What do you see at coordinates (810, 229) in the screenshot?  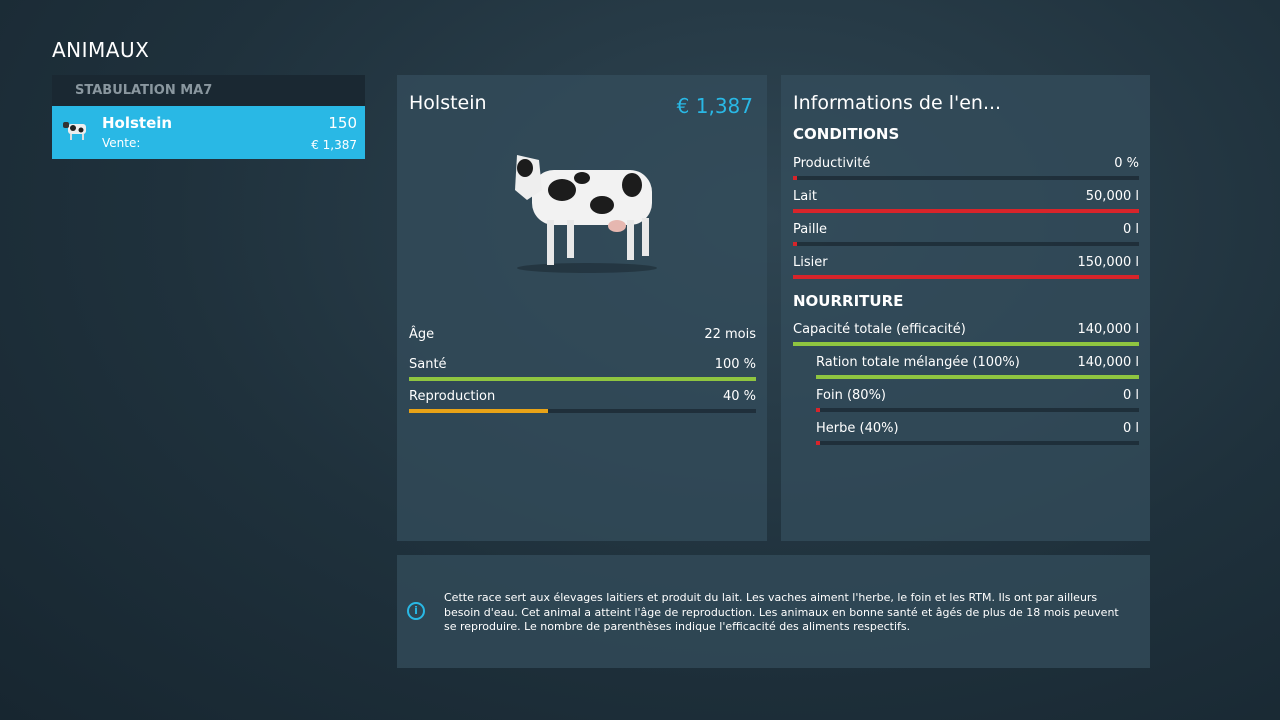 I see `row-label: Paille` at bounding box center [810, 229].